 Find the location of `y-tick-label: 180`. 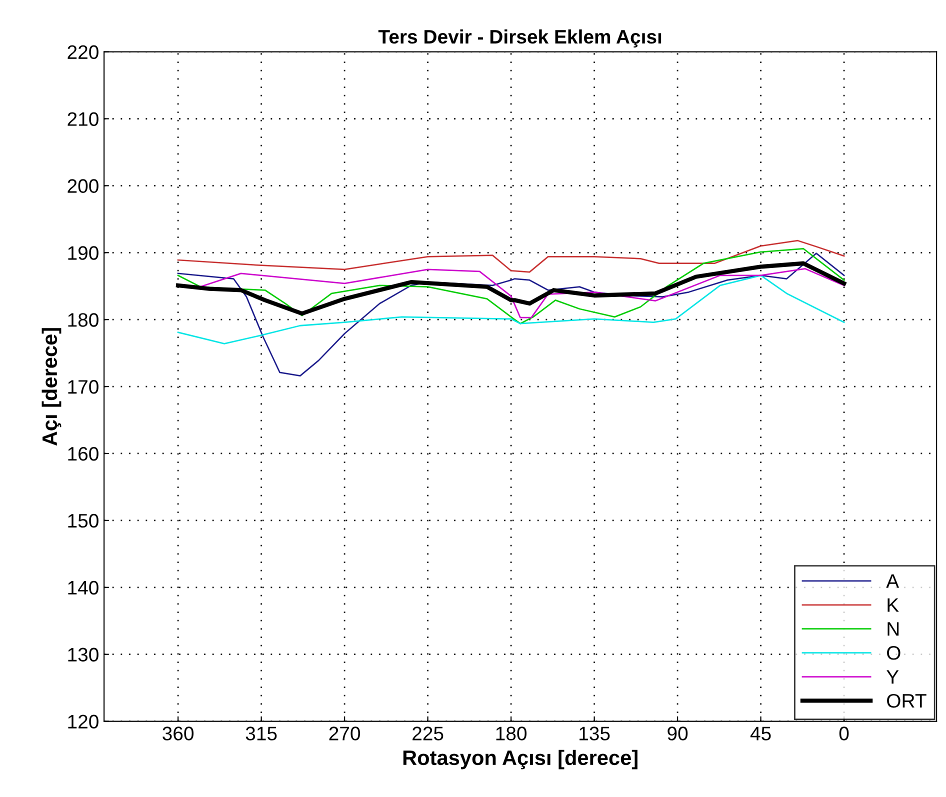

y-tick-label: 180 is located at coordinates (83, 320).